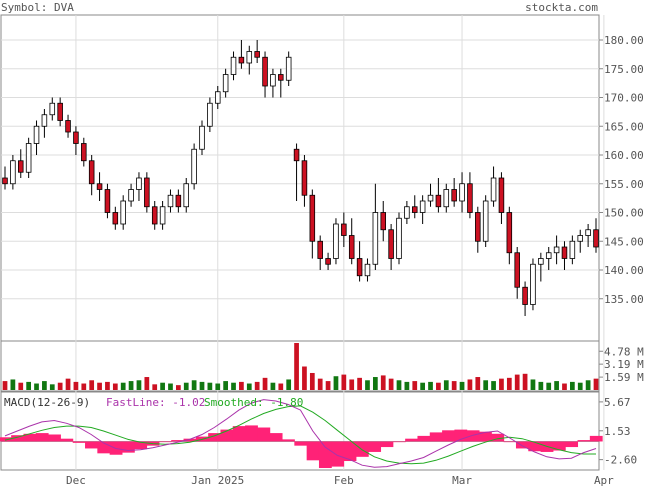  I want to click on x-tick-label: Dec, so click(76, 480).